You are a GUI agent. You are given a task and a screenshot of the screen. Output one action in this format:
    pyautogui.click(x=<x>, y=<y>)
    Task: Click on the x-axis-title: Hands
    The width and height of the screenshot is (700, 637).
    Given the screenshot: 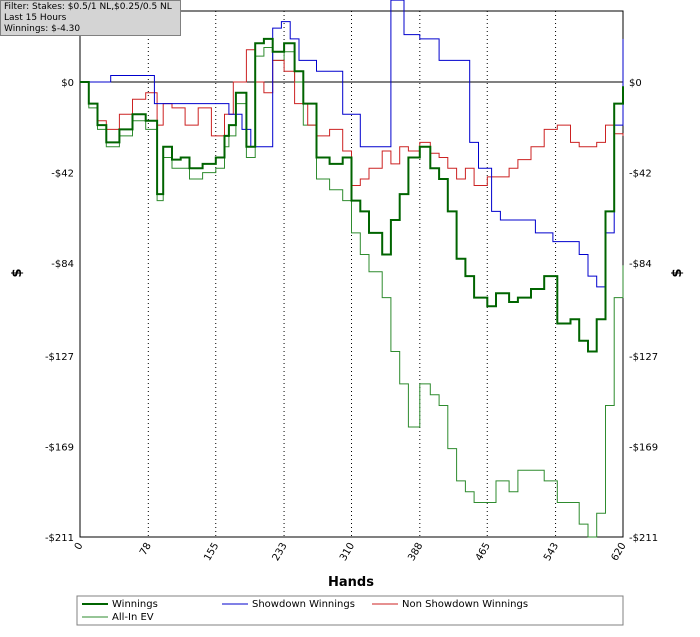 What is the action you would take?
    pyautogui.click(x=351, y=582)
    